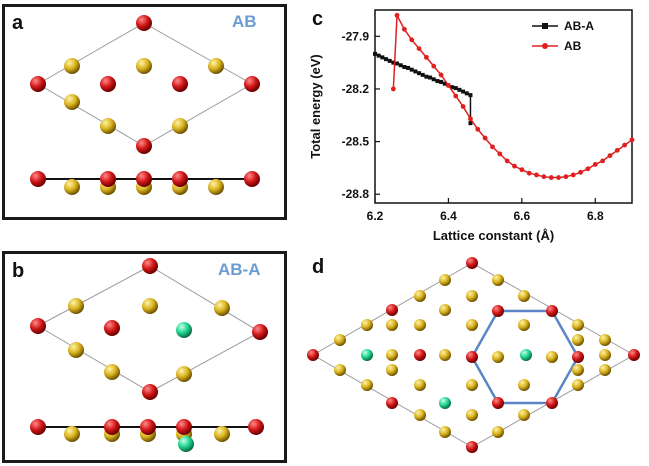 The height and width of the screenshot is (466, 649). What do you see at coordinates (448, 216) in the screenshot?
I see `x-tick-label: 6.4` at bounding box center [448, 216].